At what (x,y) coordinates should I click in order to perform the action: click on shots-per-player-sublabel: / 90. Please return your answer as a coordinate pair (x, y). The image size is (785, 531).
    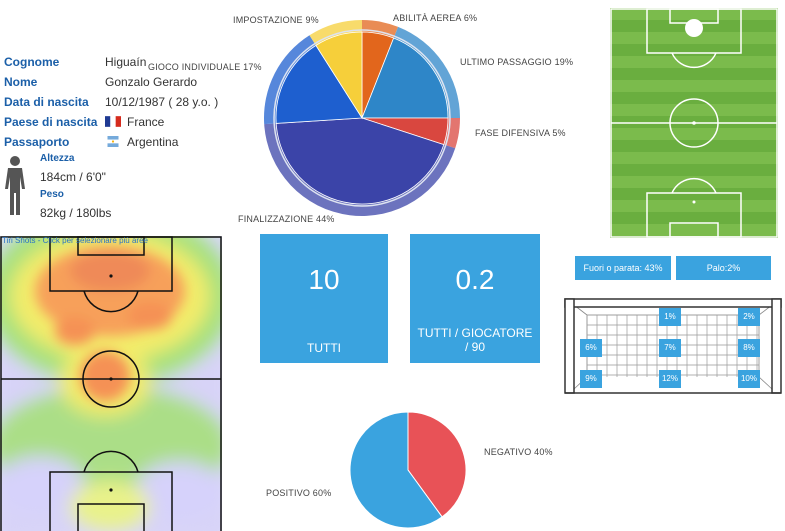
    Looking at the image, I should click on (474, 347).